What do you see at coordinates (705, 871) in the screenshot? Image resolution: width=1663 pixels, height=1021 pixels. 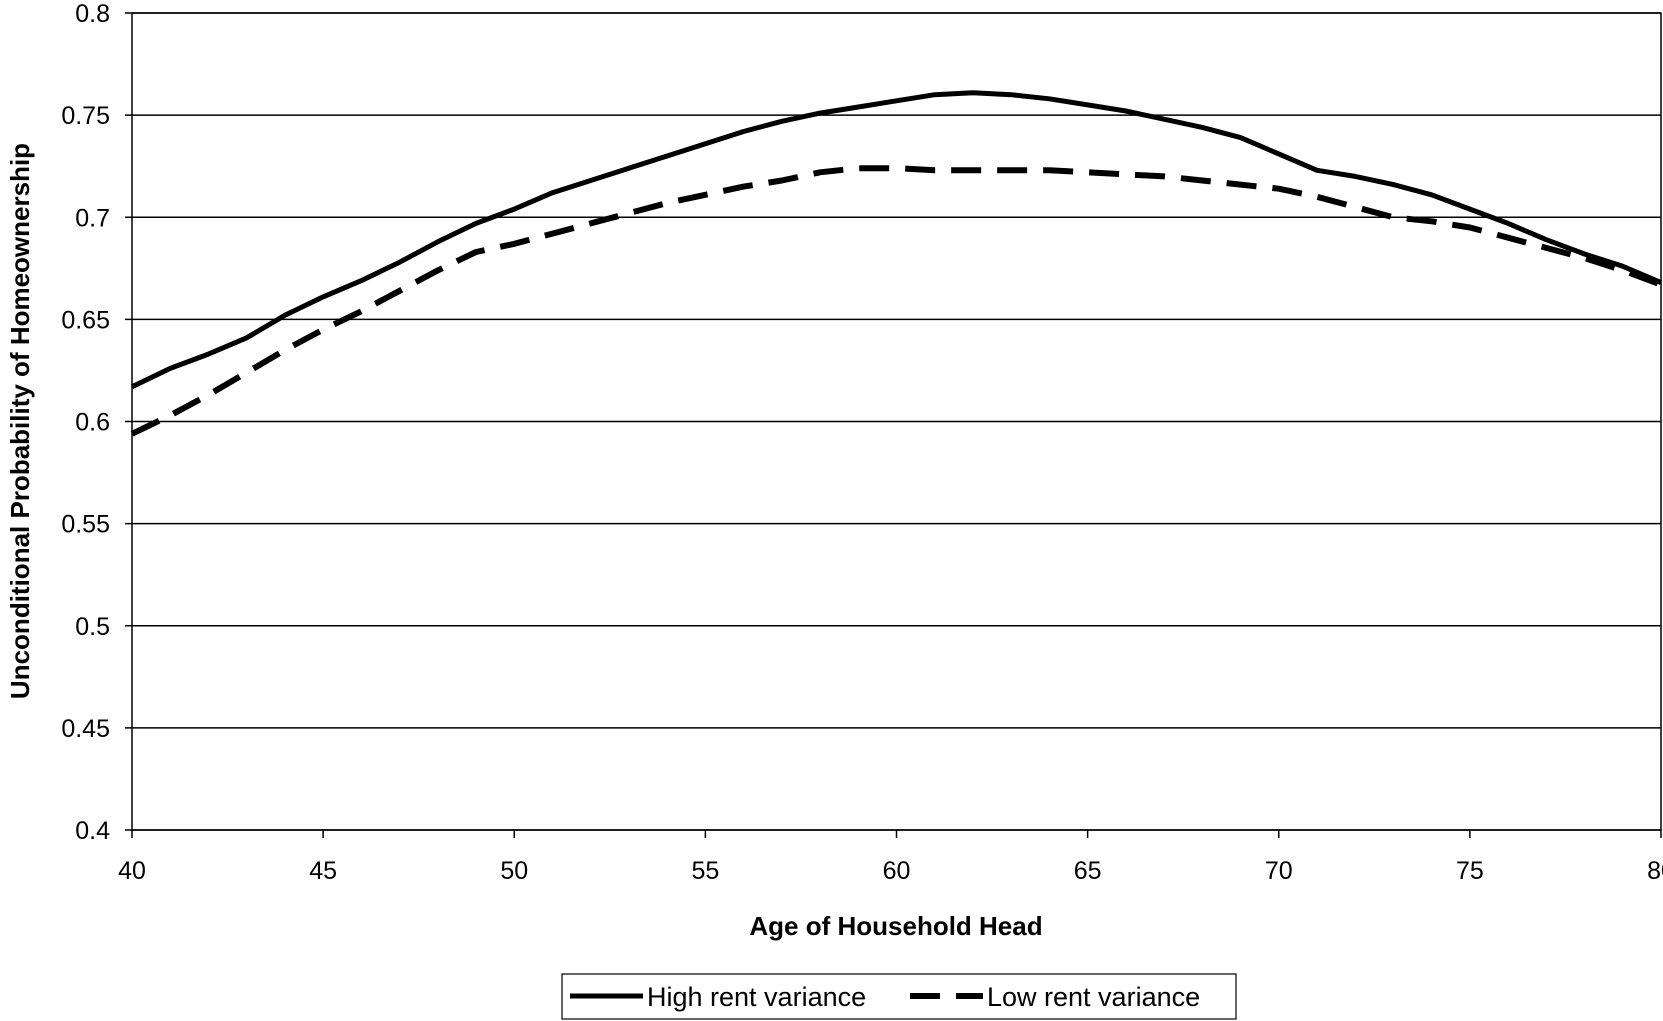 I see `x-tick-label: 55` at bounding box center [705, 871].